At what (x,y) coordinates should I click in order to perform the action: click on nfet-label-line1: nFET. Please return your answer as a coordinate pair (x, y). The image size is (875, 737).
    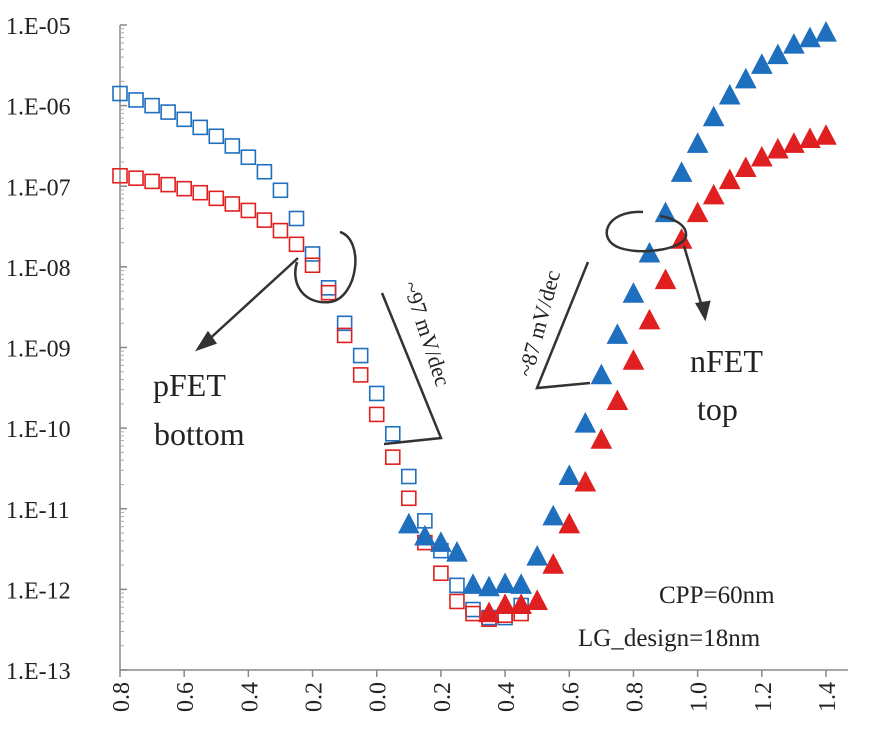
    Looking at the image, I should click on (726, 361).